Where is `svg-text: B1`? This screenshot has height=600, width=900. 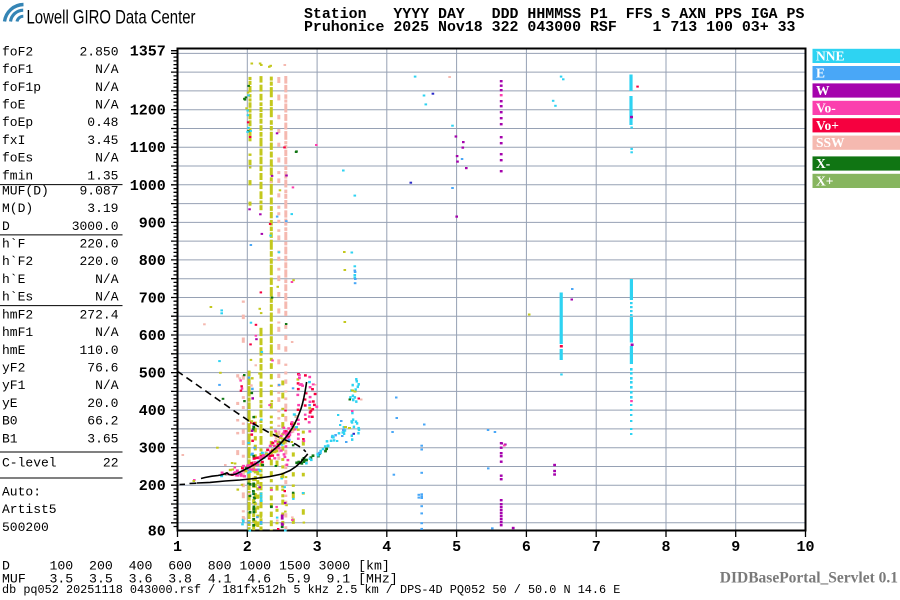
svg-text: B1 is located at coordinates (10, 438).